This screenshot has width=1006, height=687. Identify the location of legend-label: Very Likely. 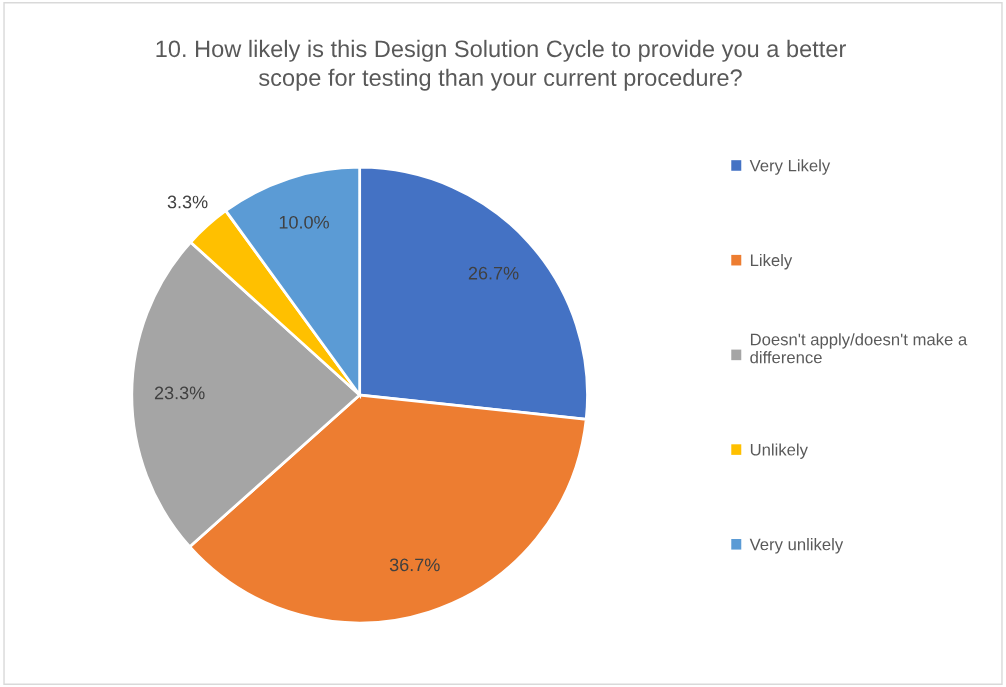
(790, 167).